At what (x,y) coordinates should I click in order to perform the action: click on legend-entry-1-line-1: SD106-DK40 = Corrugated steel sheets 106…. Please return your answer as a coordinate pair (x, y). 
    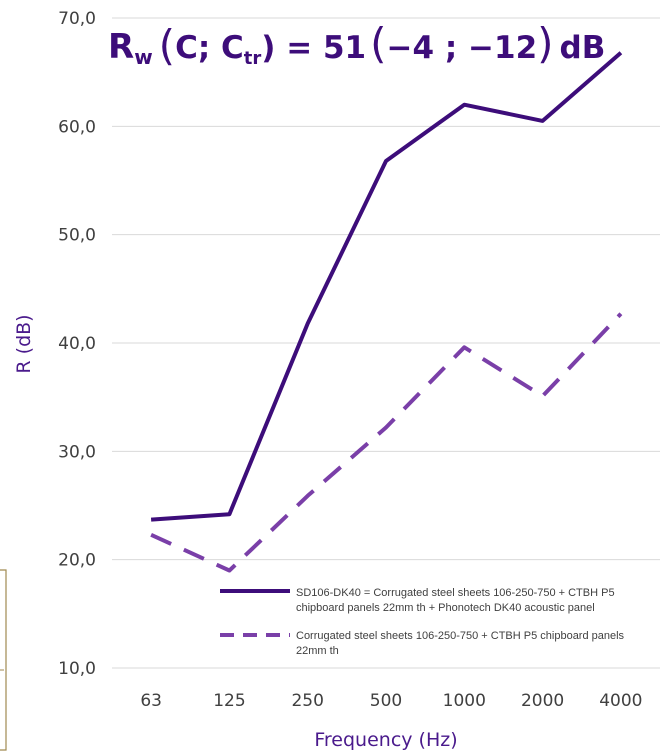
    Looking at the image, I should click on (455, 593).